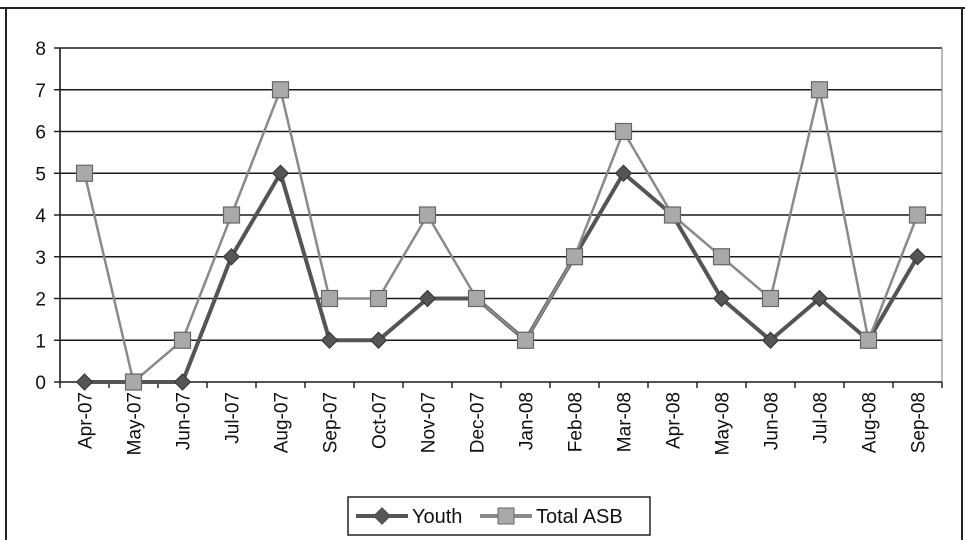 Image resolution: width=965 pixels, height=540 pixels. What do you see at coordinates (233, 418) in the screenshot?
I see `x-tick-label: Jul-07` at bounding box center [233, 418].